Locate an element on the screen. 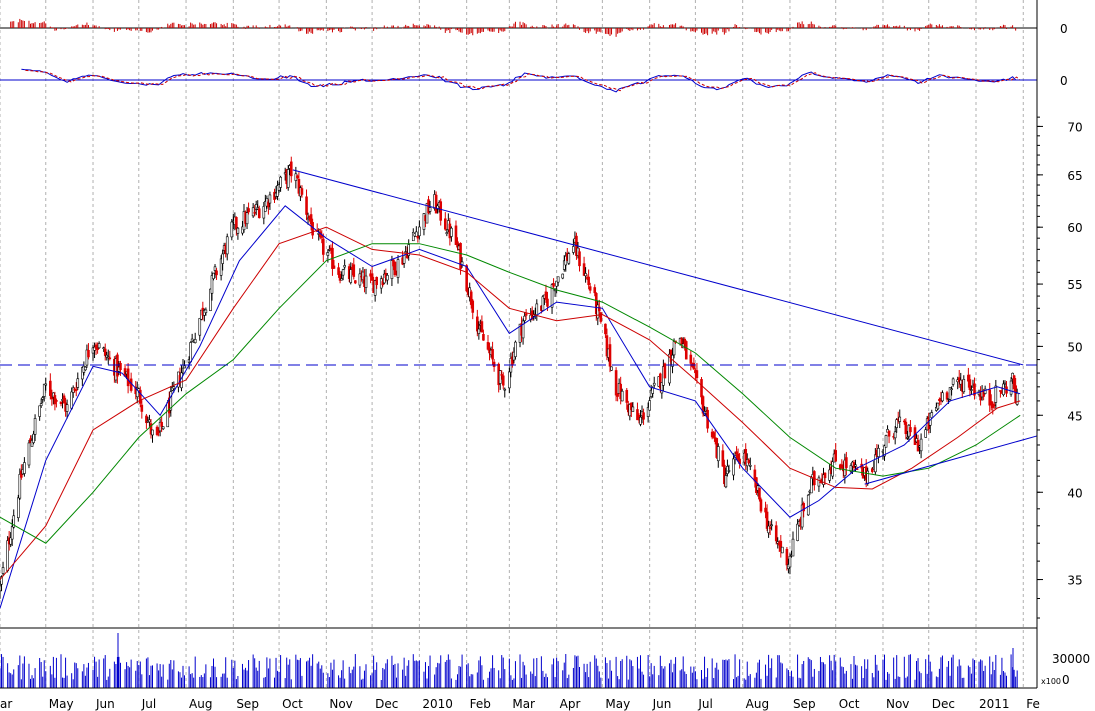  histogram-zero-label: 0 is located at coordinates (1064, 29).